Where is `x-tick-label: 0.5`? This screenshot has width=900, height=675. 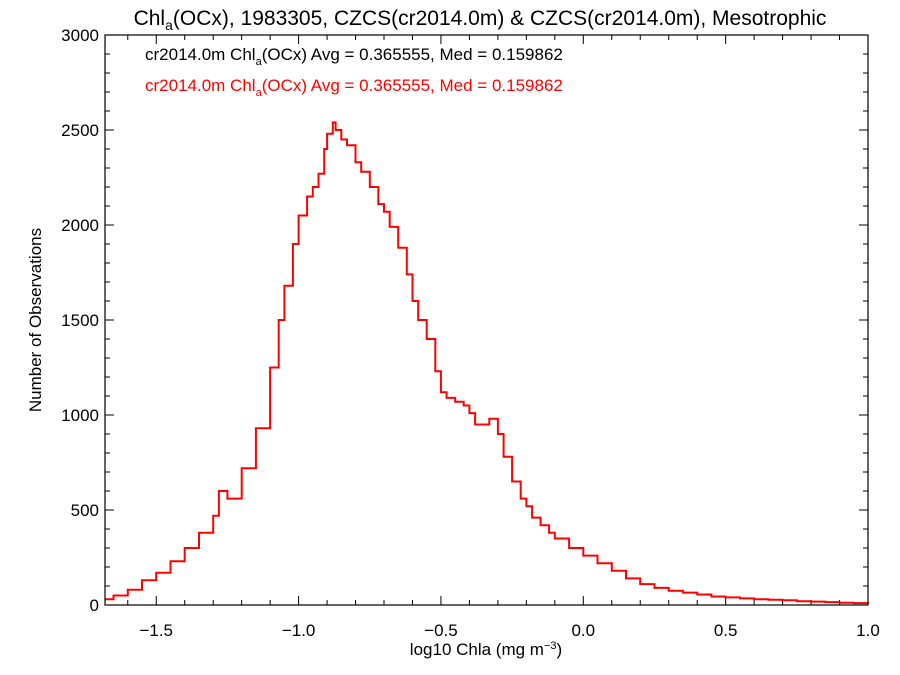 x-tick-label: 0.5 is located at coordinates (726, 630).